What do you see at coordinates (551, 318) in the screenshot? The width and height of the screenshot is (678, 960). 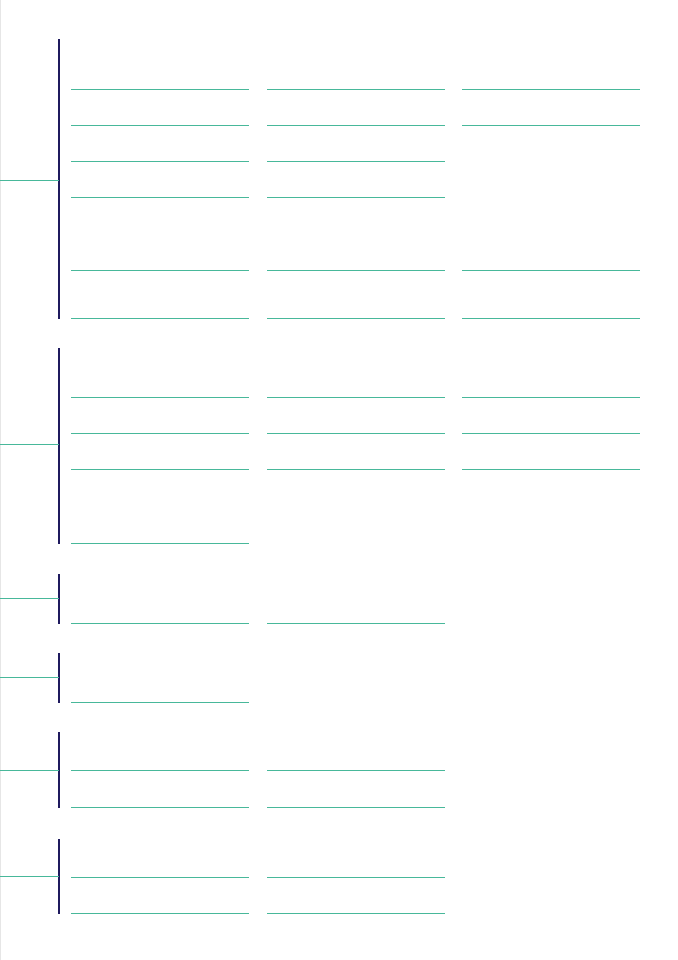 I see `group-1-field-r6-c3` at bounding box center [551, 318].